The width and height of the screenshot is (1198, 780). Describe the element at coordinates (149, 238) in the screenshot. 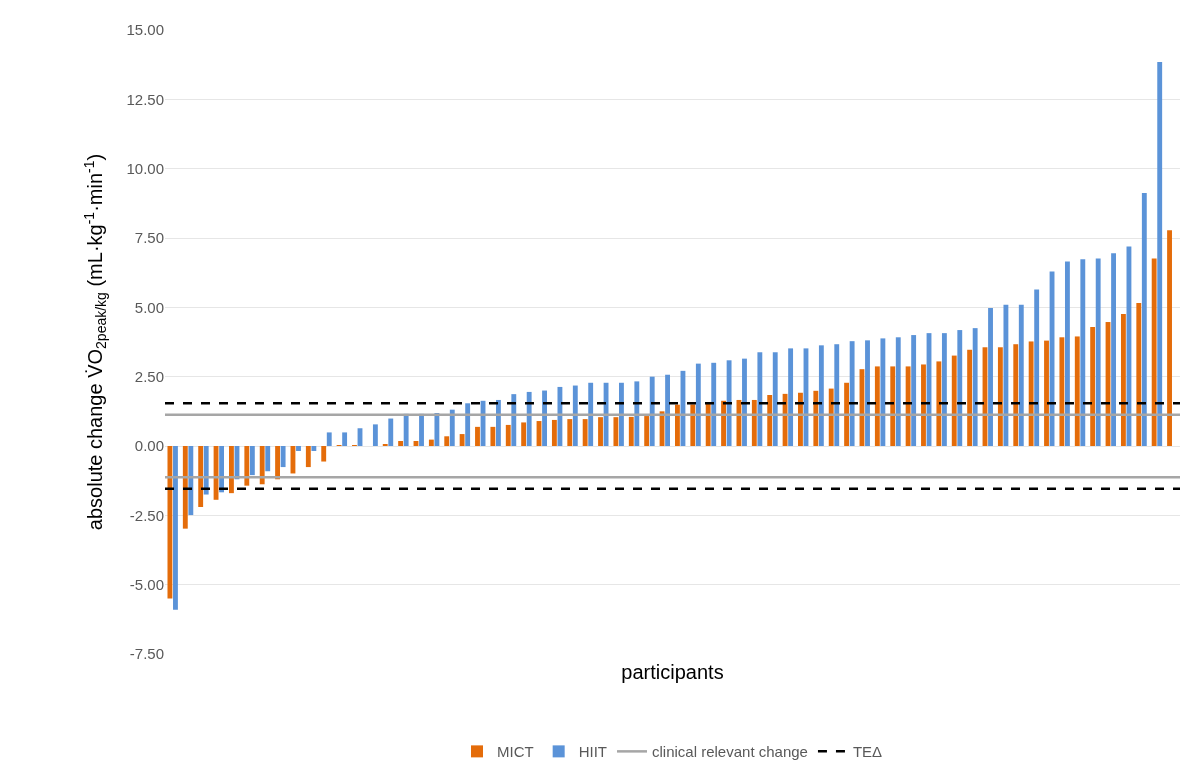

I see `y-tick-label: 7.50` at that location.